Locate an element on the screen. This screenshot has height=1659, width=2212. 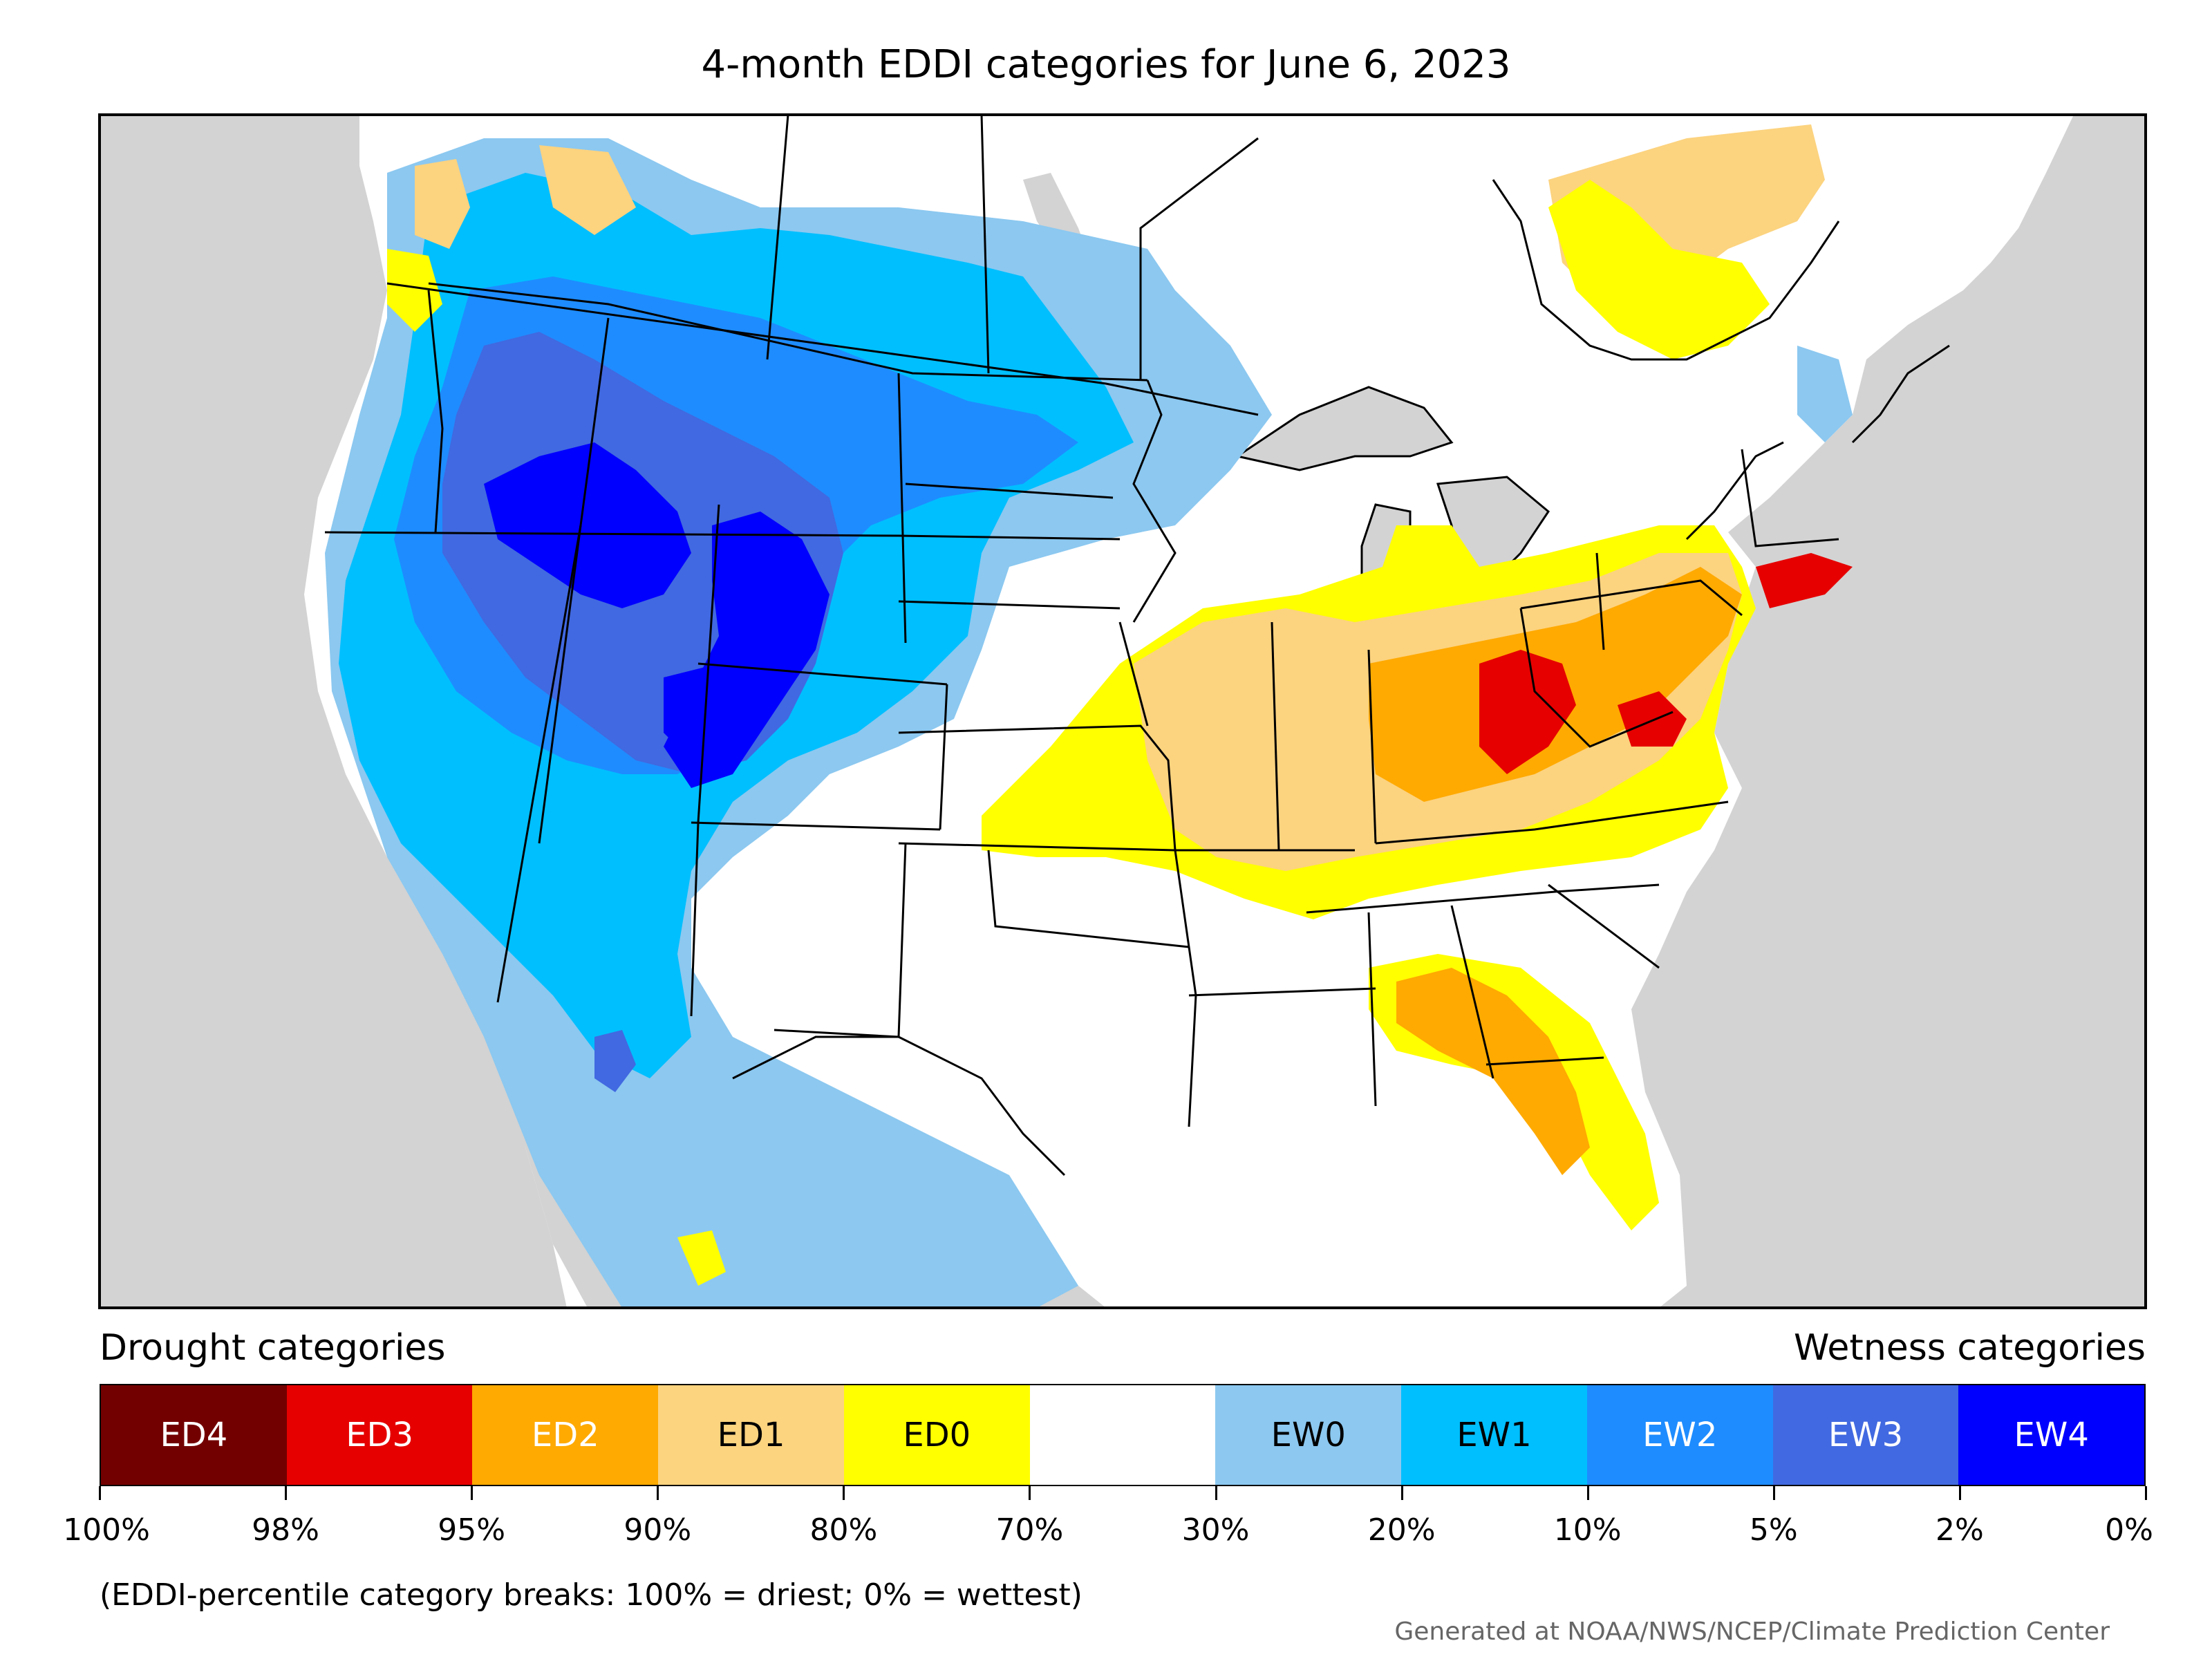
ed0-bc is located at coordinates (414, 290).